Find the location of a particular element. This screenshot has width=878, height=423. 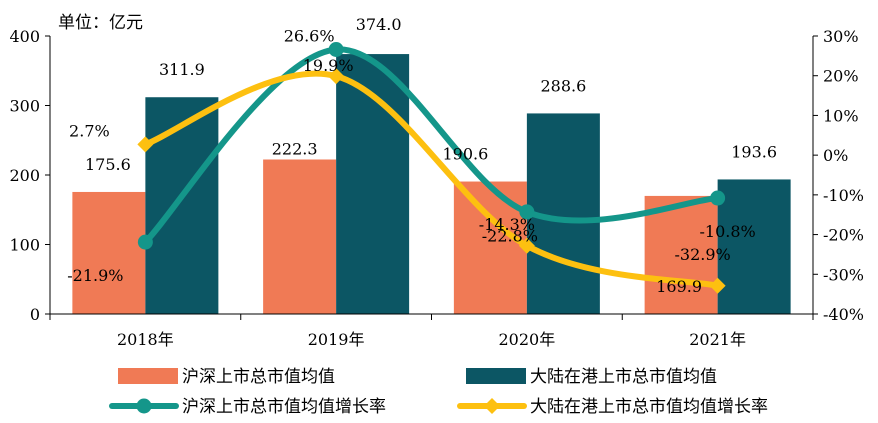

category-label: 2021年 is located at coordinates (717, 339).